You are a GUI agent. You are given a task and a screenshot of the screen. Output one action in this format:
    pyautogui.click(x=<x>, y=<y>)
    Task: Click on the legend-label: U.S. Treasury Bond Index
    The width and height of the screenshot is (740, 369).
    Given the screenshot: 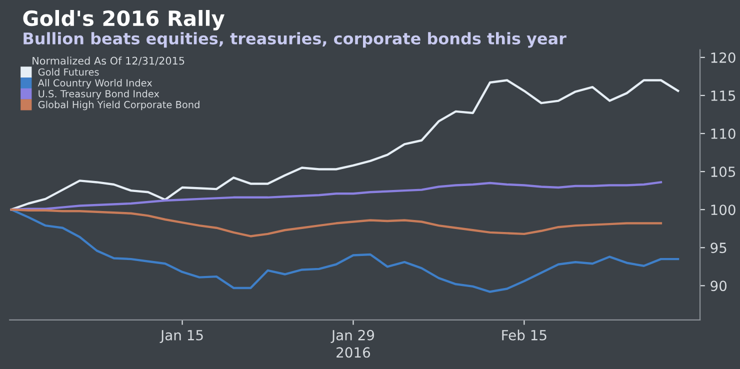 What is the action you would take?
    pyautogui.click(x=99, y=95)
    